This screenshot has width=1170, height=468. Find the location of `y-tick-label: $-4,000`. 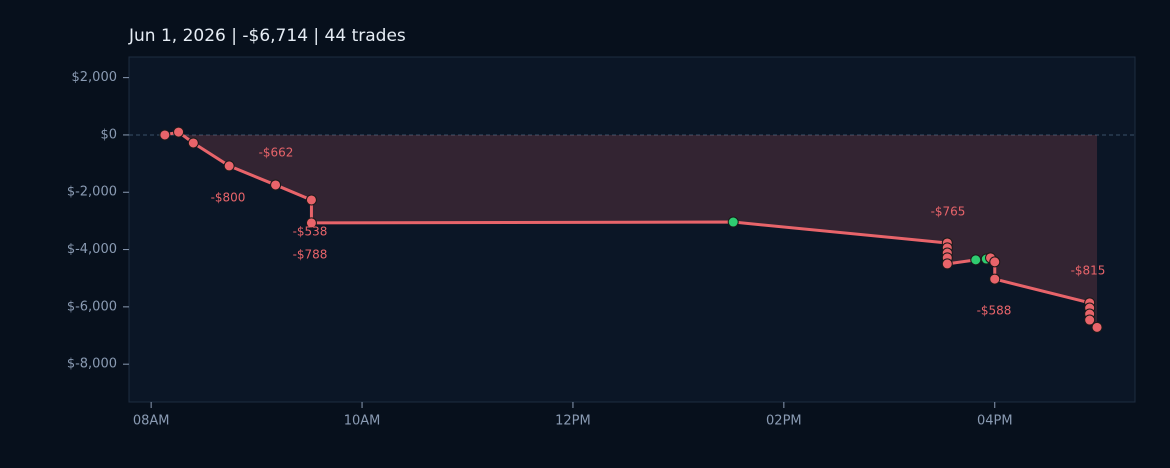

y-tick-label: $-4,000 is located at coordinates (92, 249).